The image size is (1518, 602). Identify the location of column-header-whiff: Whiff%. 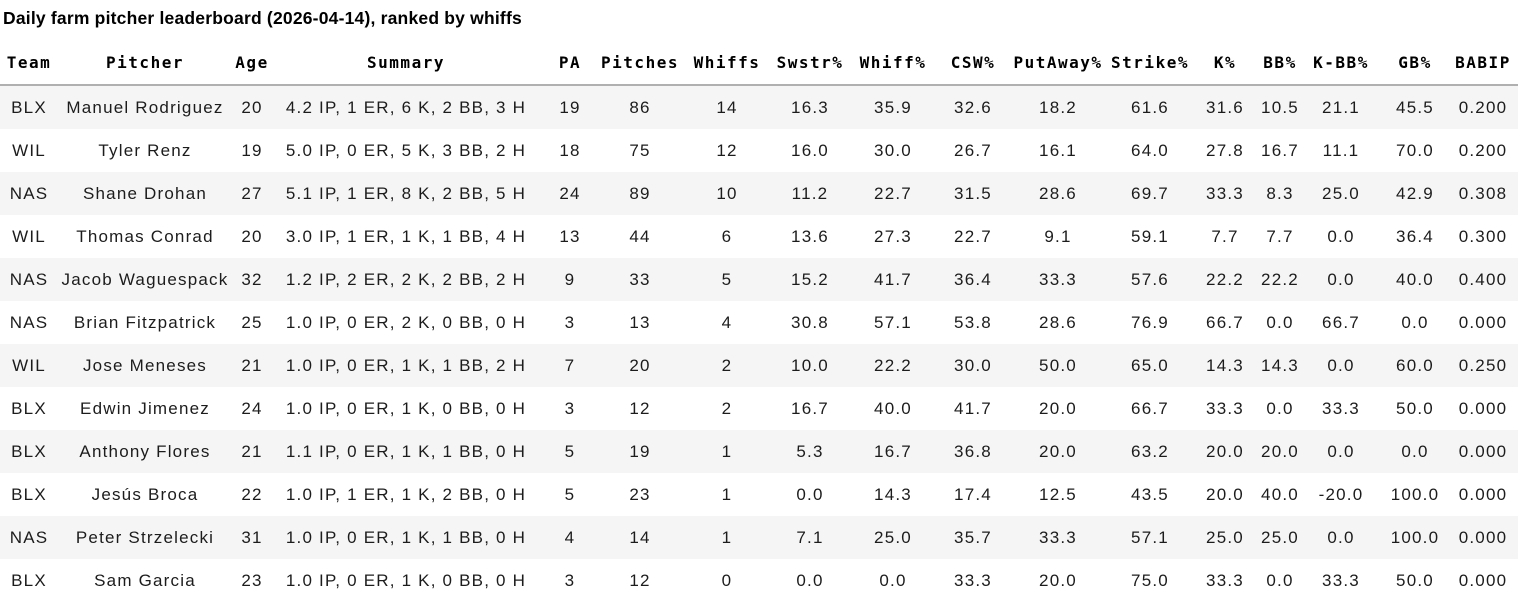
(893, 63).